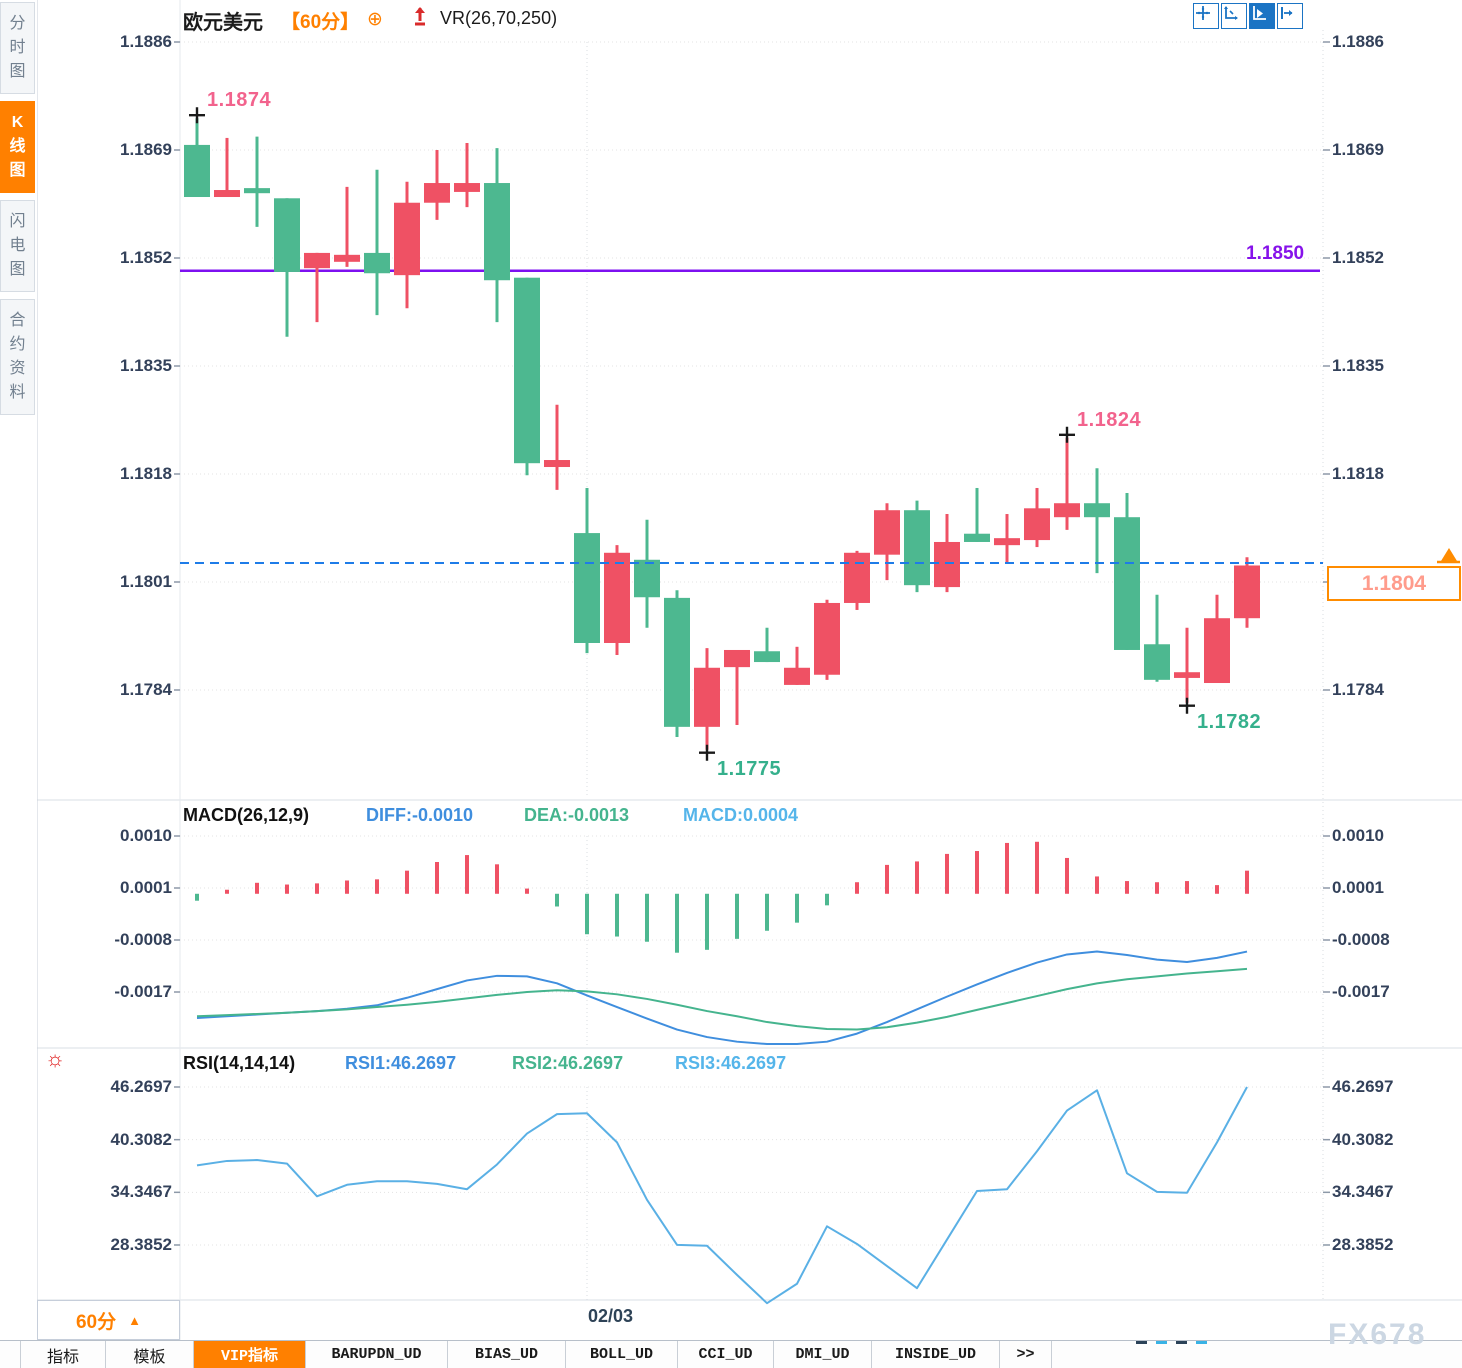 The width and height of the screenshot is (1462, 1368). I want to click on tab-bias_ud: BIAS_UD, so click(507, 1354).